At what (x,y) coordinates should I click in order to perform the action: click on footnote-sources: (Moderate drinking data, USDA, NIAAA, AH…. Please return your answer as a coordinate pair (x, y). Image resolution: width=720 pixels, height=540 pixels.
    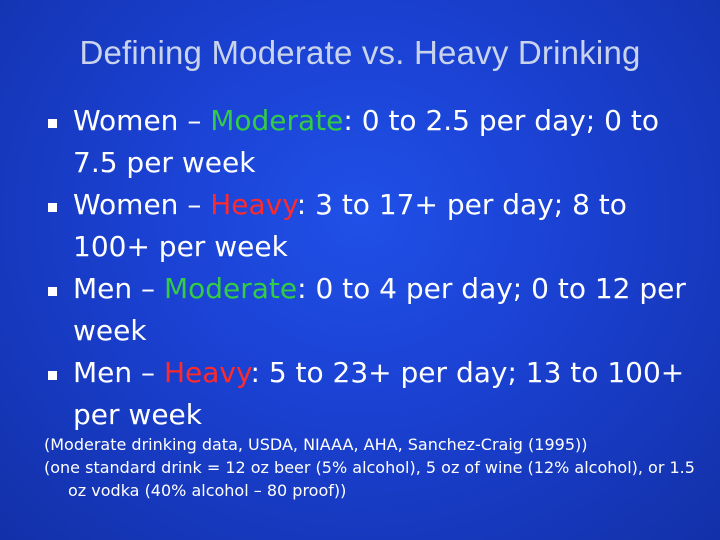
    Looking at the image, I should click on (316, 444).